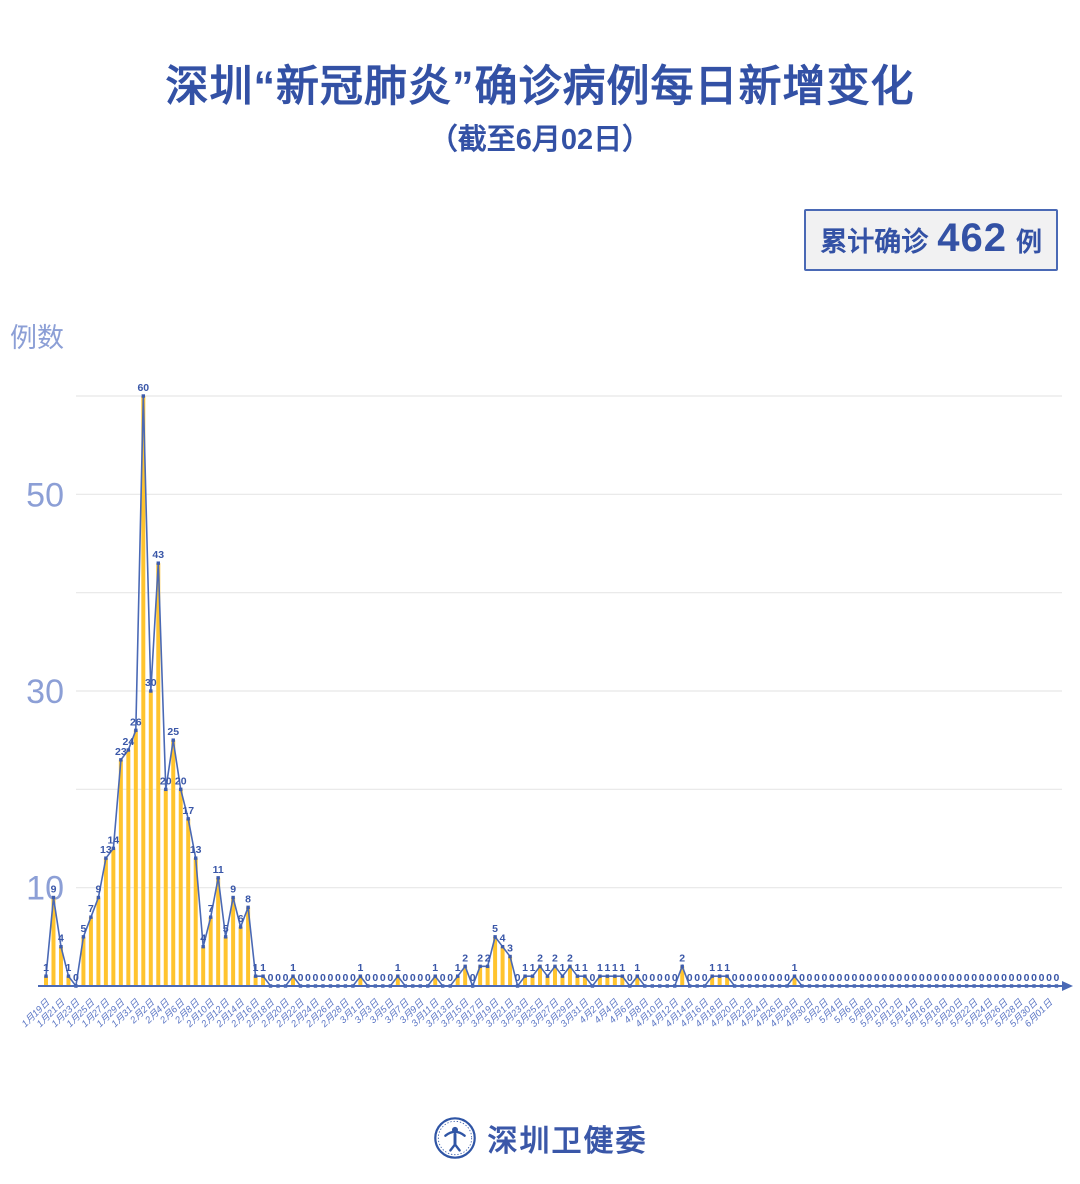  I want to click on svg-text: 20, so click(181, 781).